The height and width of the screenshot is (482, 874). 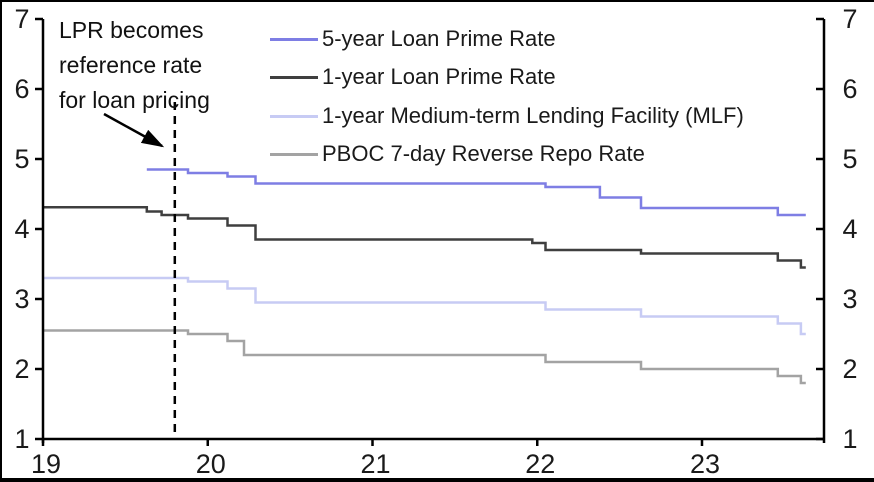 I want to click on y-left-tick-label: 1, so click(x=21, y=439).